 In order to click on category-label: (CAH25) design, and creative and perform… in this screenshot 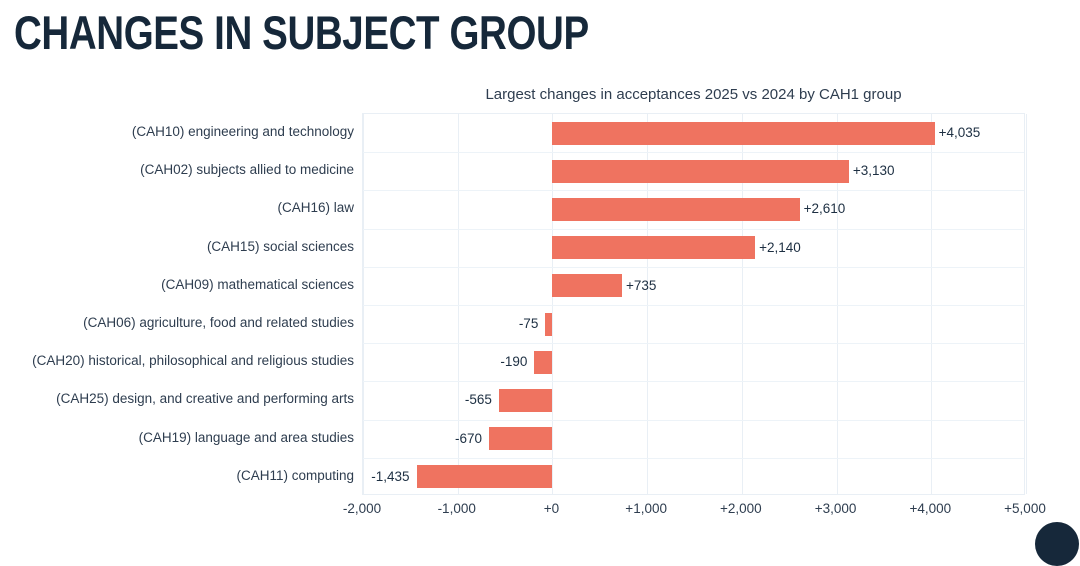, I will do `click(205, 399)`.